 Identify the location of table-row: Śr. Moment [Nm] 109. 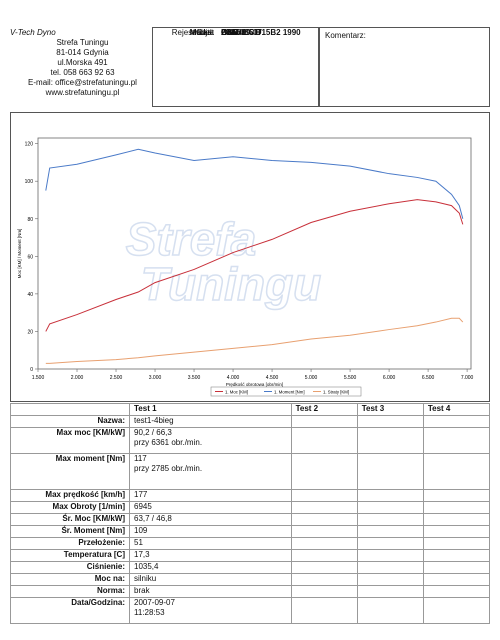
(250, 531).